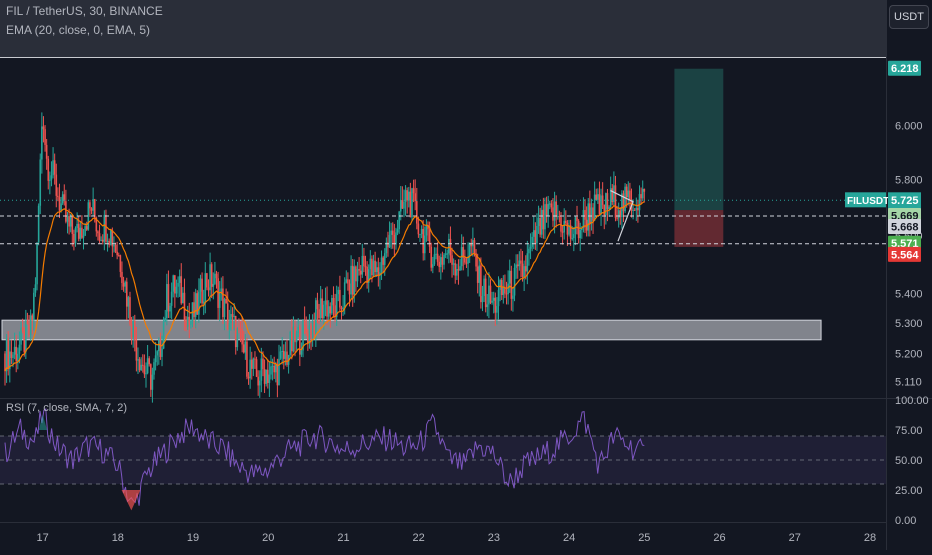 The height and width of the screenshot is (555, 932). What do you see at coordinates (699, 139) in the screenshot?
I see `target-zone` at bounding box center [699, 139].